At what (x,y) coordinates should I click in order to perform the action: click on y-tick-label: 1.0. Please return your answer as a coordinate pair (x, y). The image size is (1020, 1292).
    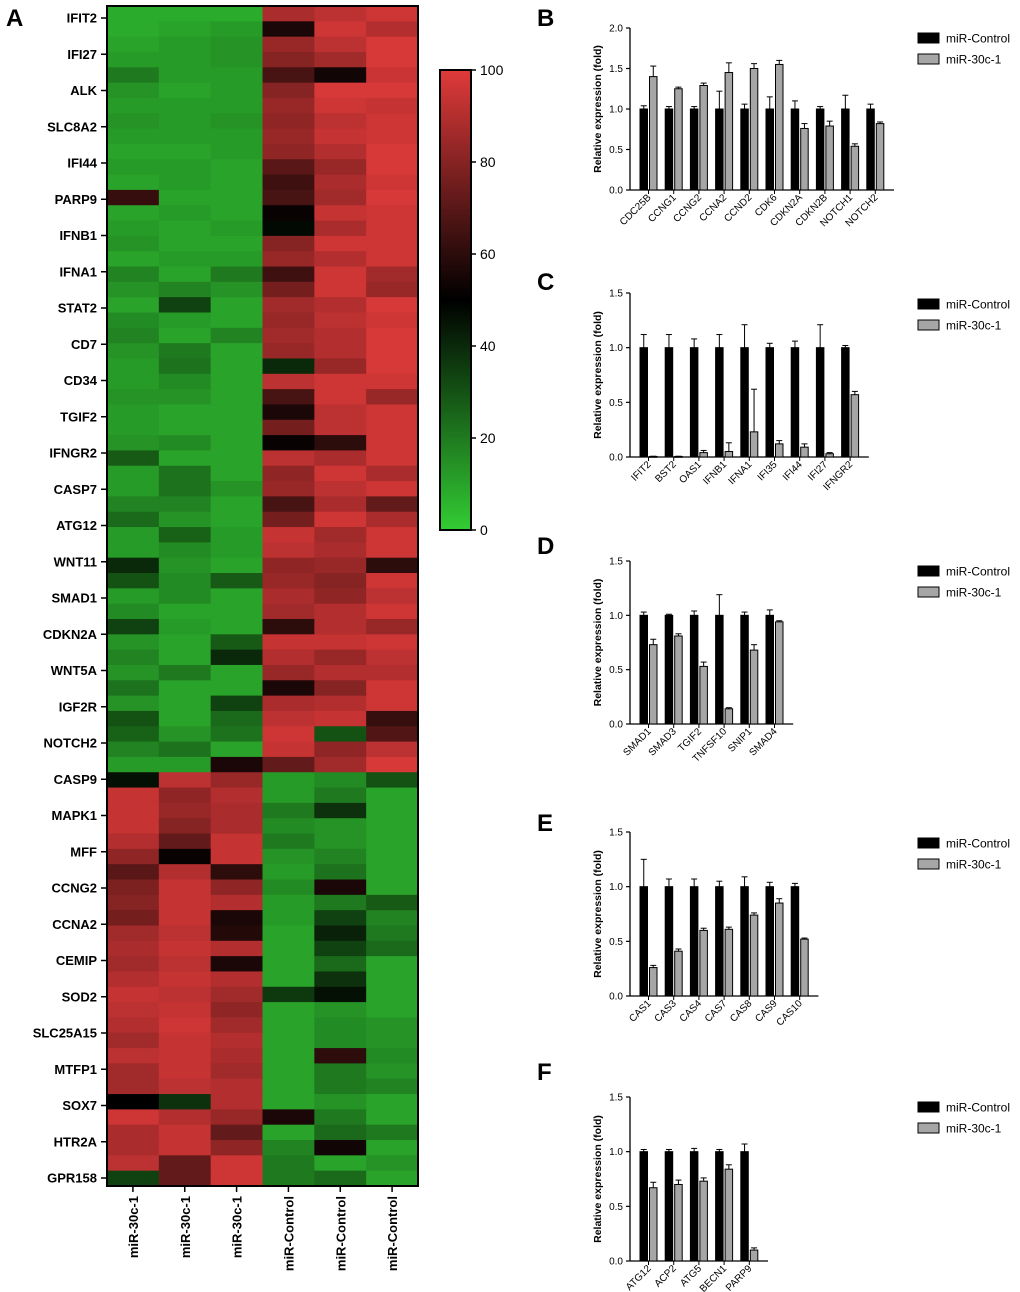
    Looking at the image, I should click on (616, 348).